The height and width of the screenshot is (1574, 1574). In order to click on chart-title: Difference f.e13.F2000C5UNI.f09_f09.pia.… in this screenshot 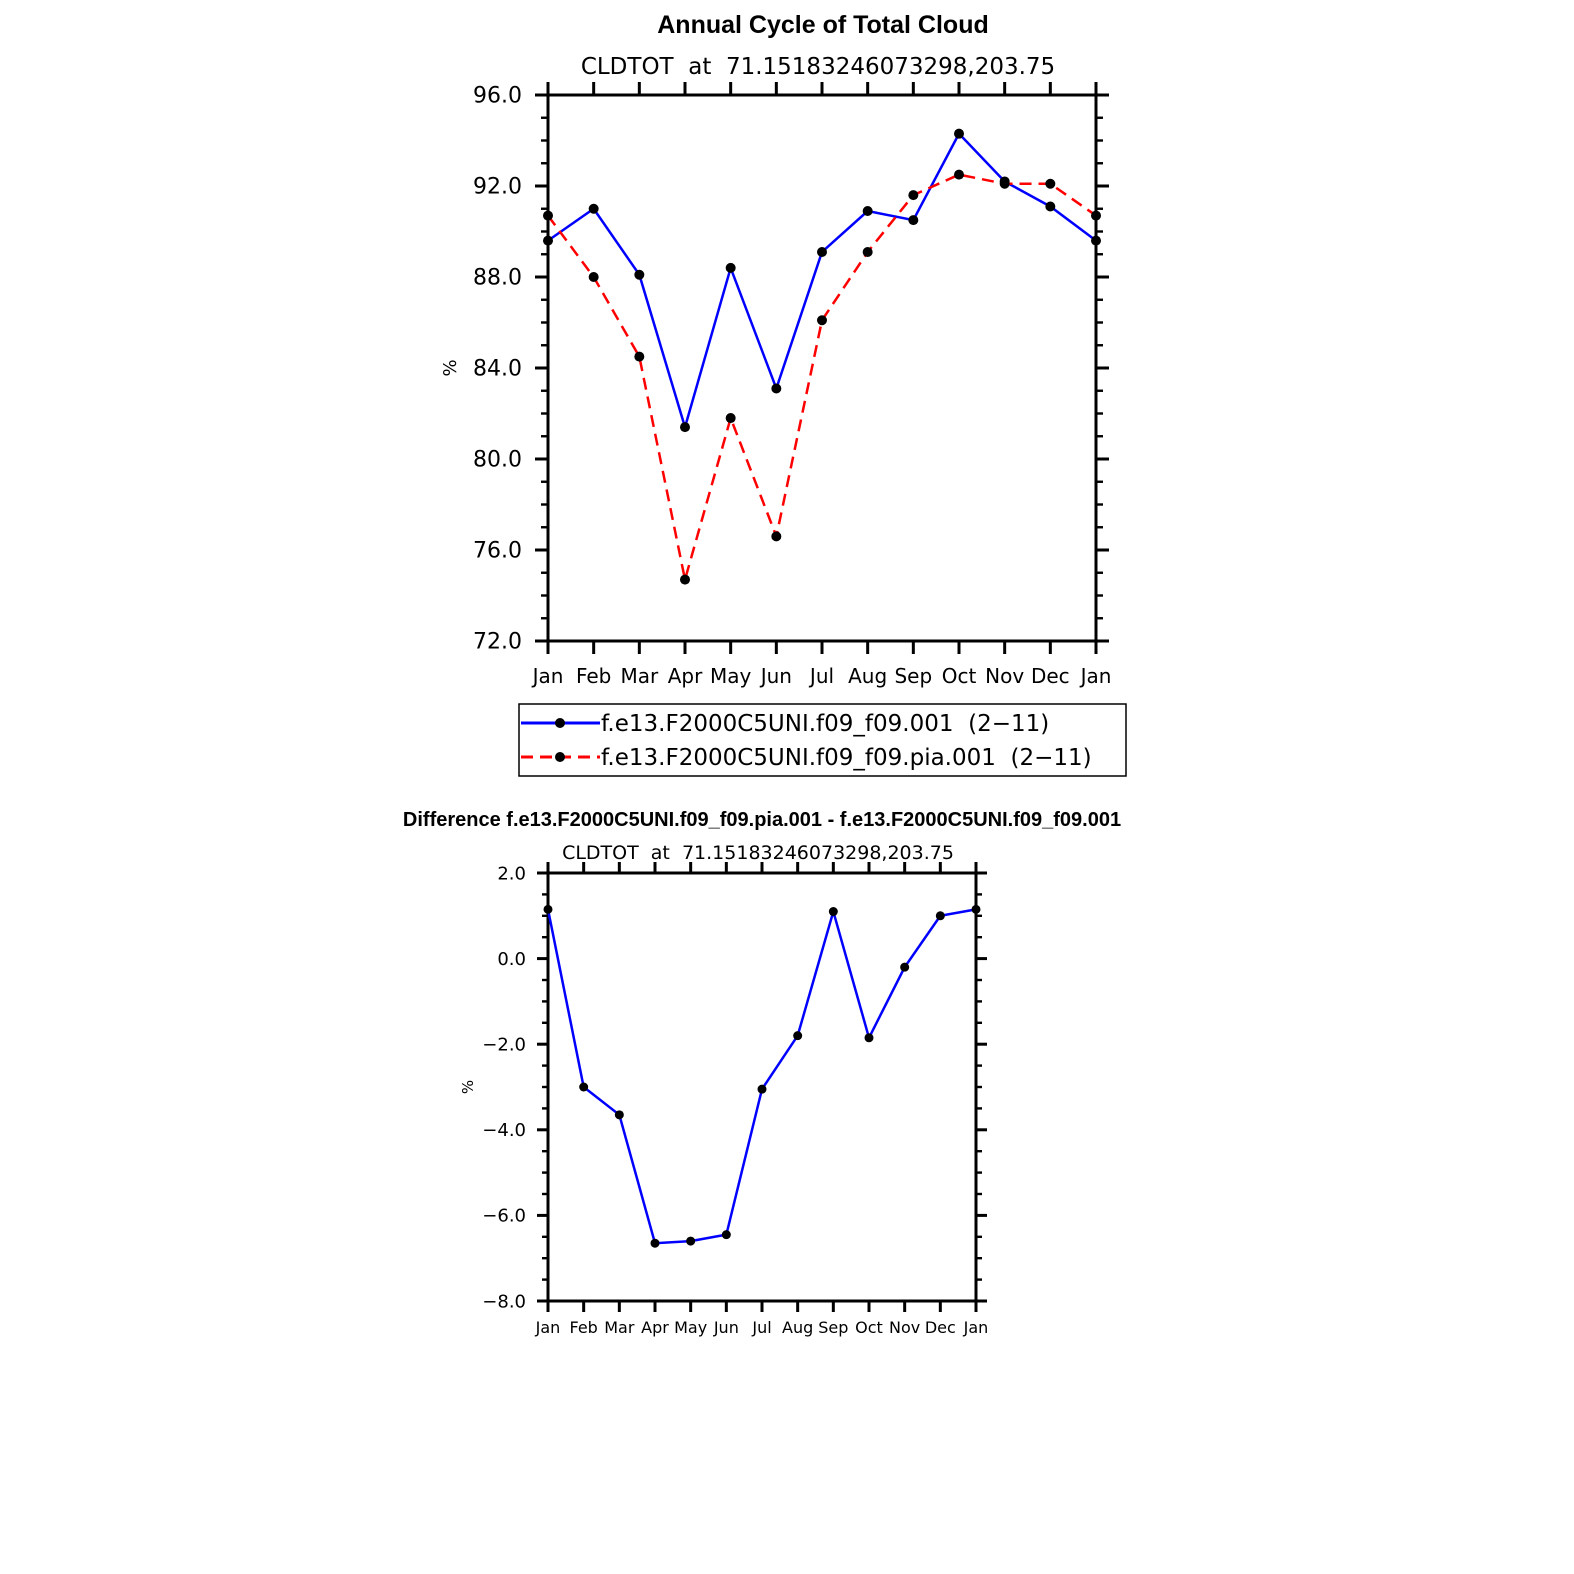, I will do `click(762, 820)`.